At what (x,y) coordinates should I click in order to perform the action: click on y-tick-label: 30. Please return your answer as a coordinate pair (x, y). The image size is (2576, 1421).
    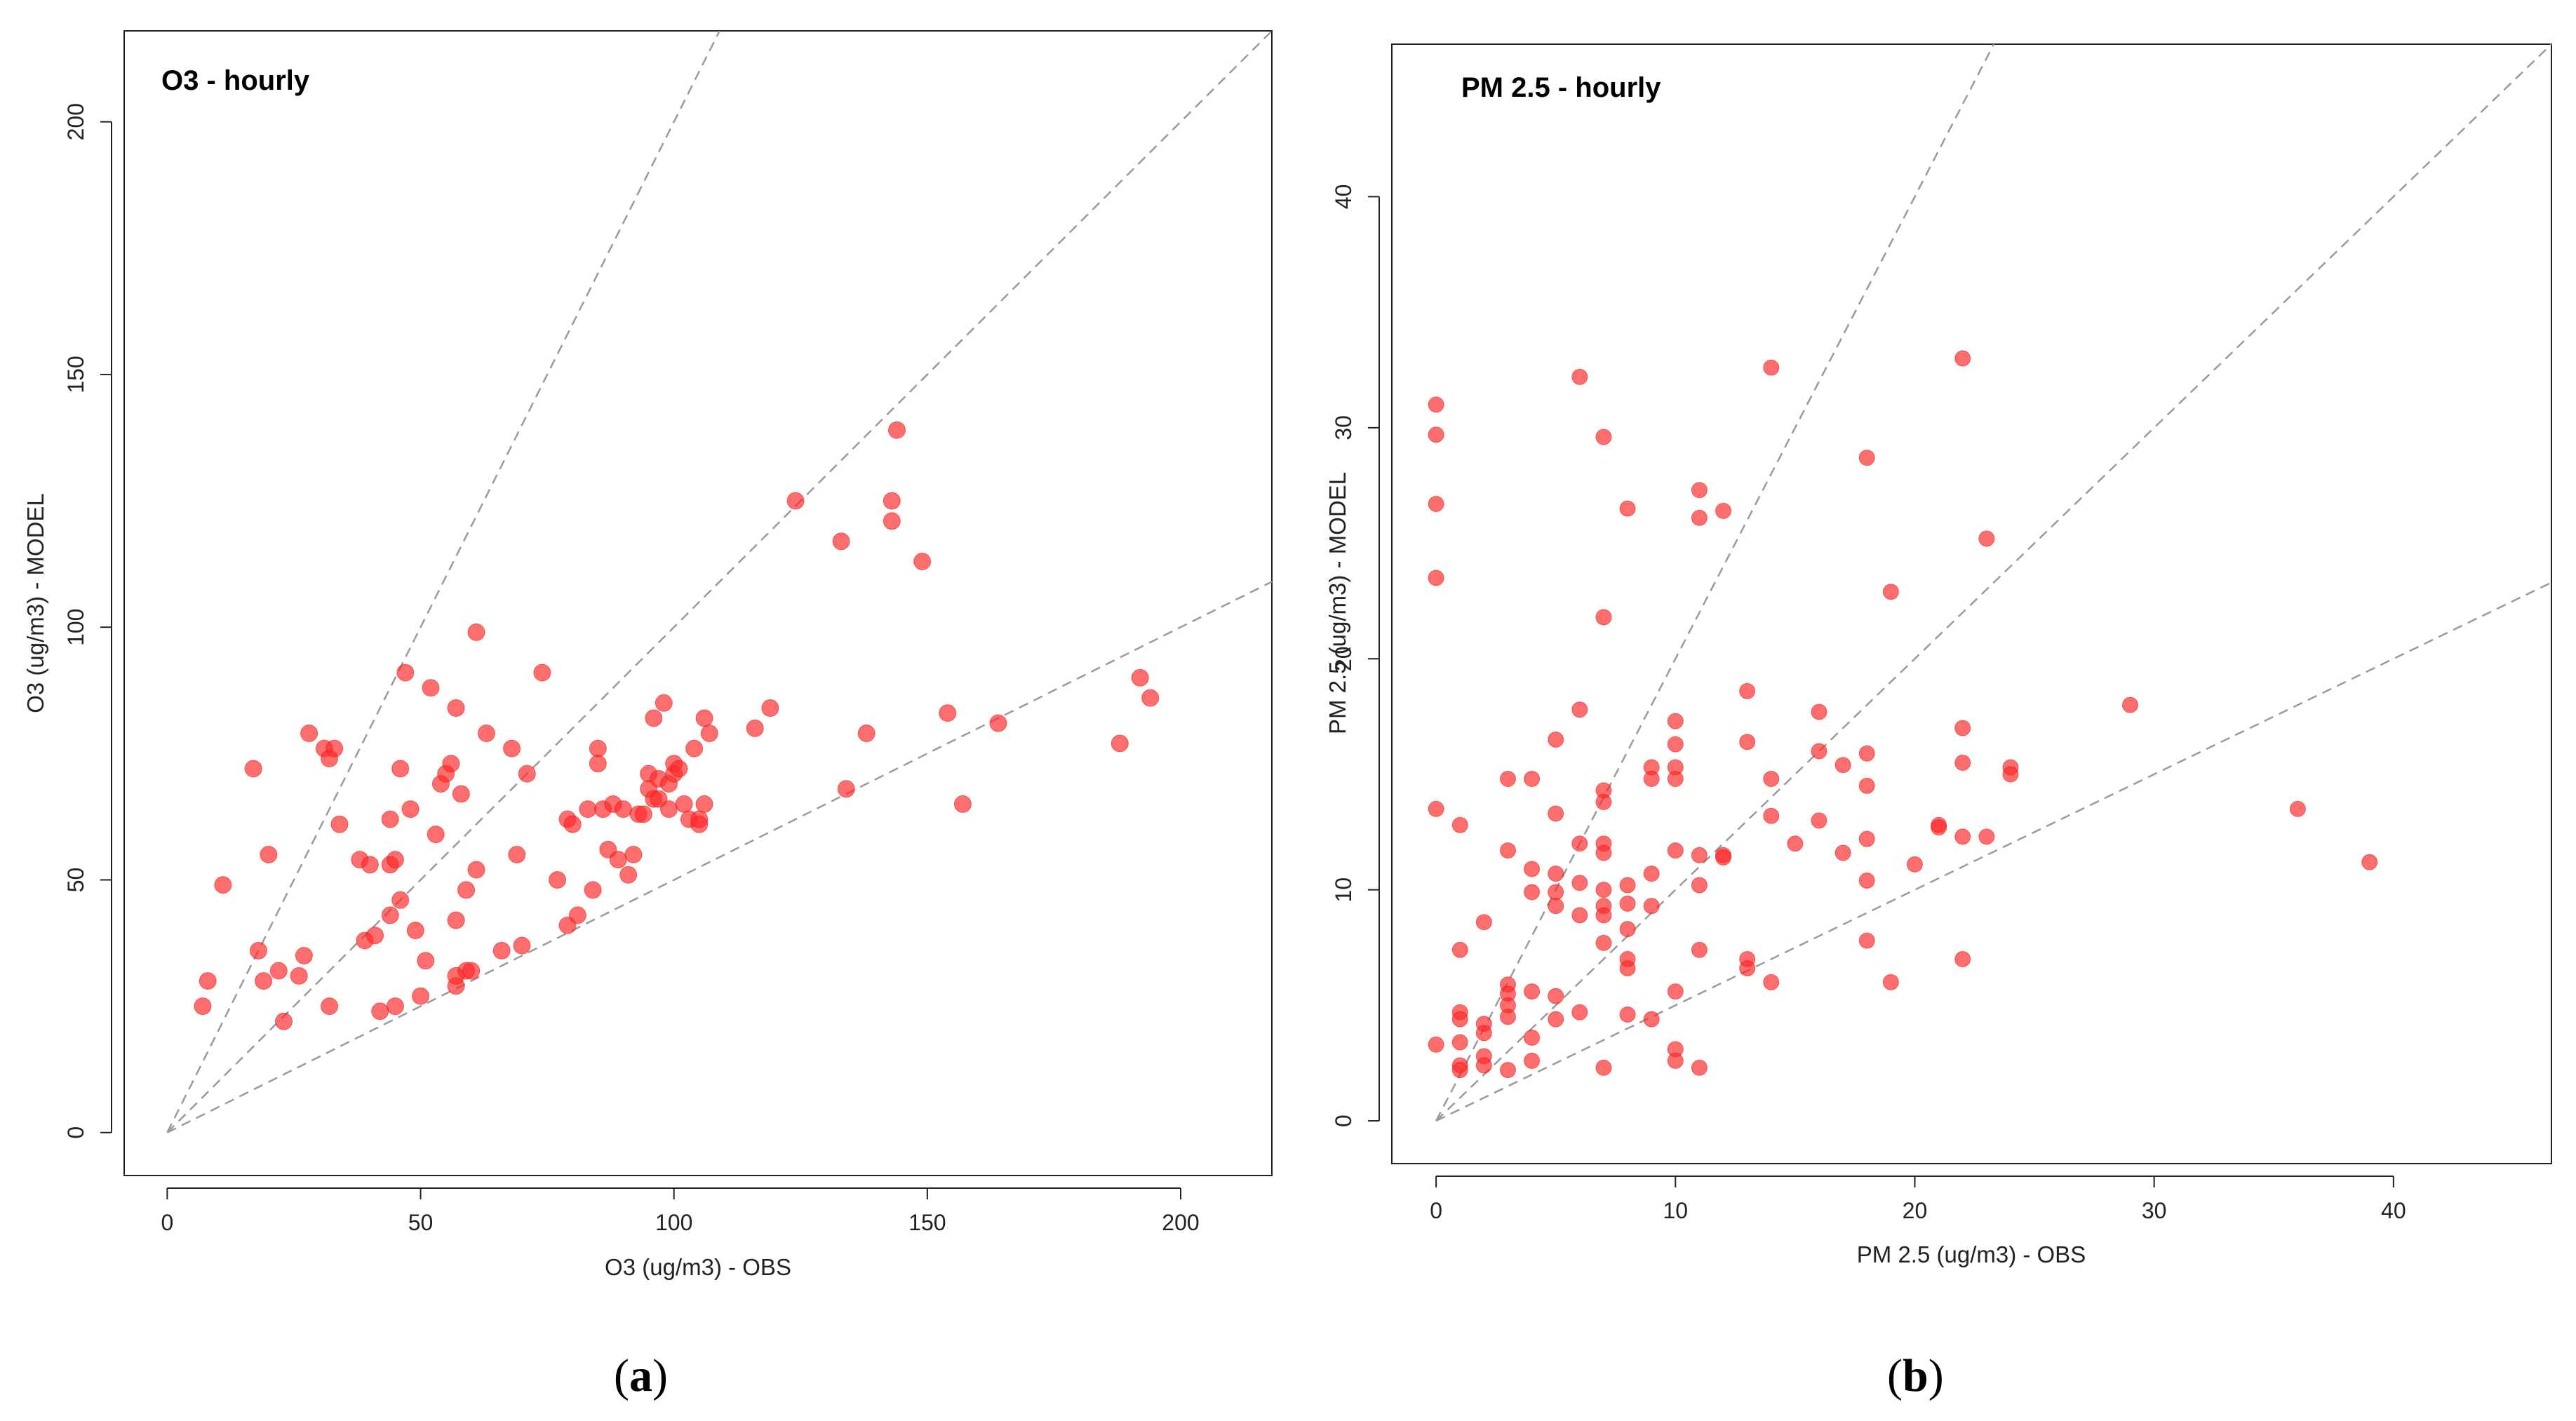
    Looking at the image, I should click on (1344, 427).